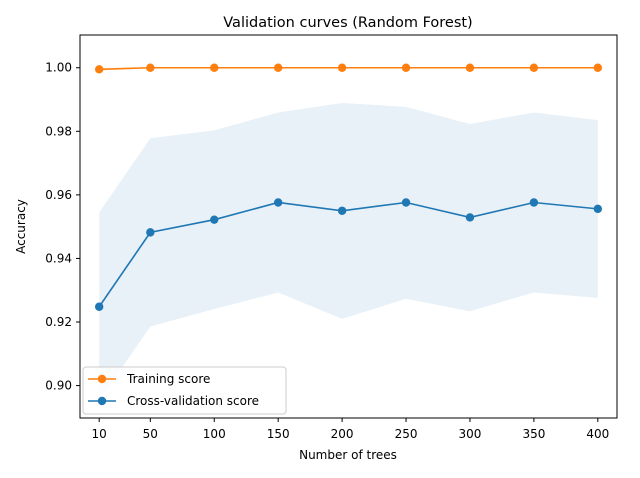 This screenshot has height=478, width=640. I want to click on legend: Training score Cross-validation score, so click(184, 390).